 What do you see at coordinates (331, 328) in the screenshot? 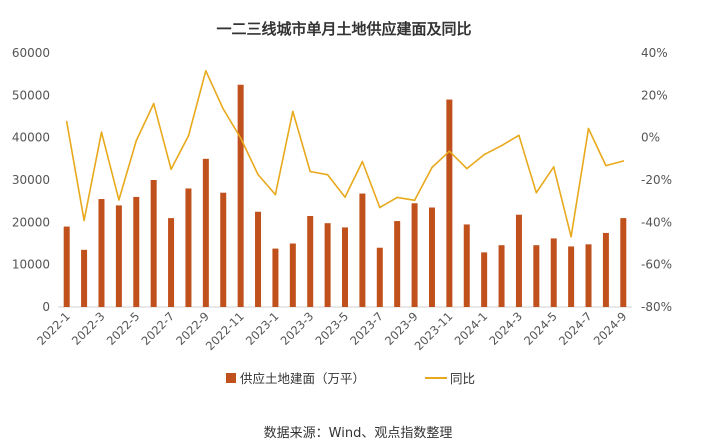
I see `x-tick-label: 2023-5` at bounding box center [331, 328].